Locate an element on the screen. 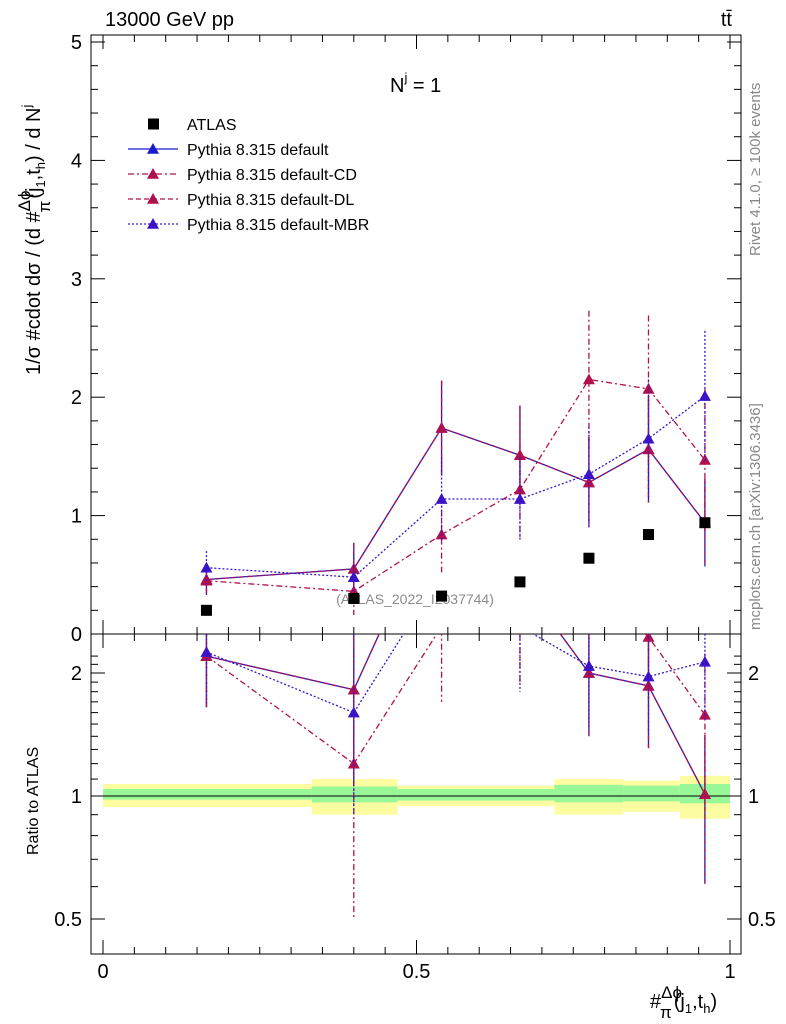 This screenshot has width=786, height=1024. top-data-points is located at coordinates (455, 566).